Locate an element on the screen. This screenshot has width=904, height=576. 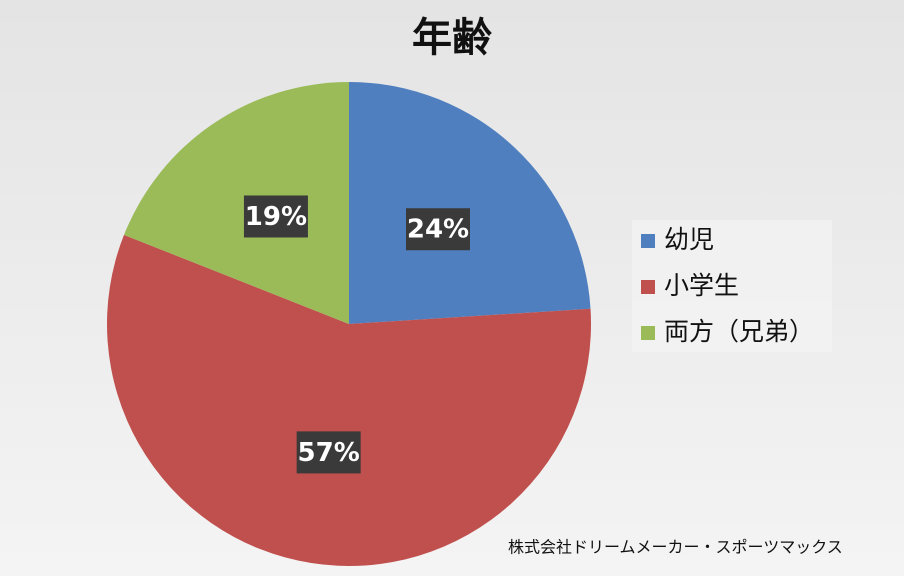
data-label: 24% is located at coordinates (438, 230).